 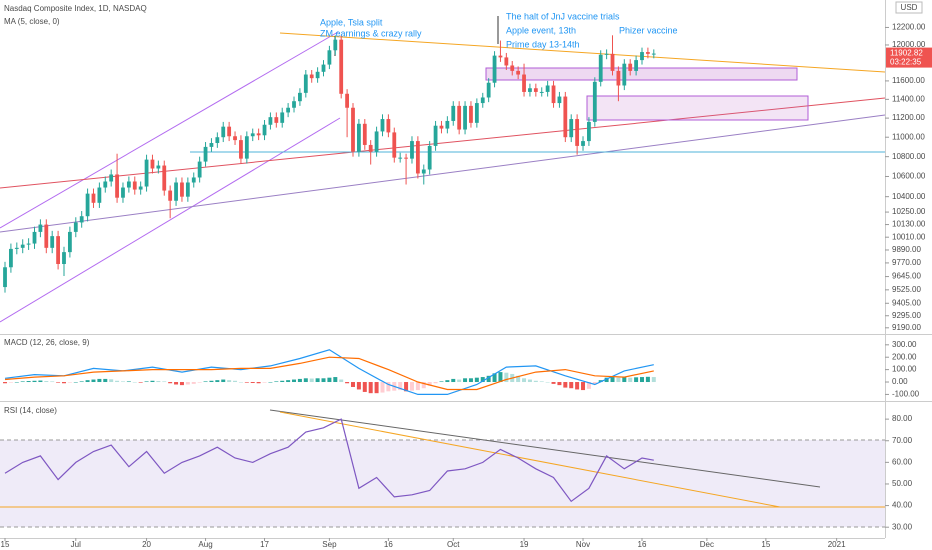 What do you see at coordinates (908, 117) in the screenshot?
I see `y-tick-label: 11200.00` at bounding box center [908, 117].